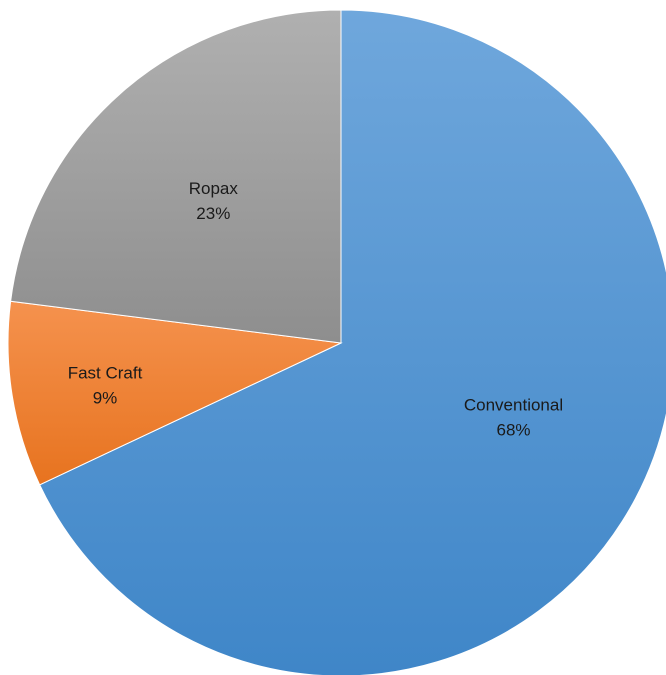 The height and width of the screenshot is (675, 666). Describe the element at coordinates (105, 373) in the screenshot. I see `slice-label-fast-craft: Fast Craft` at that location.